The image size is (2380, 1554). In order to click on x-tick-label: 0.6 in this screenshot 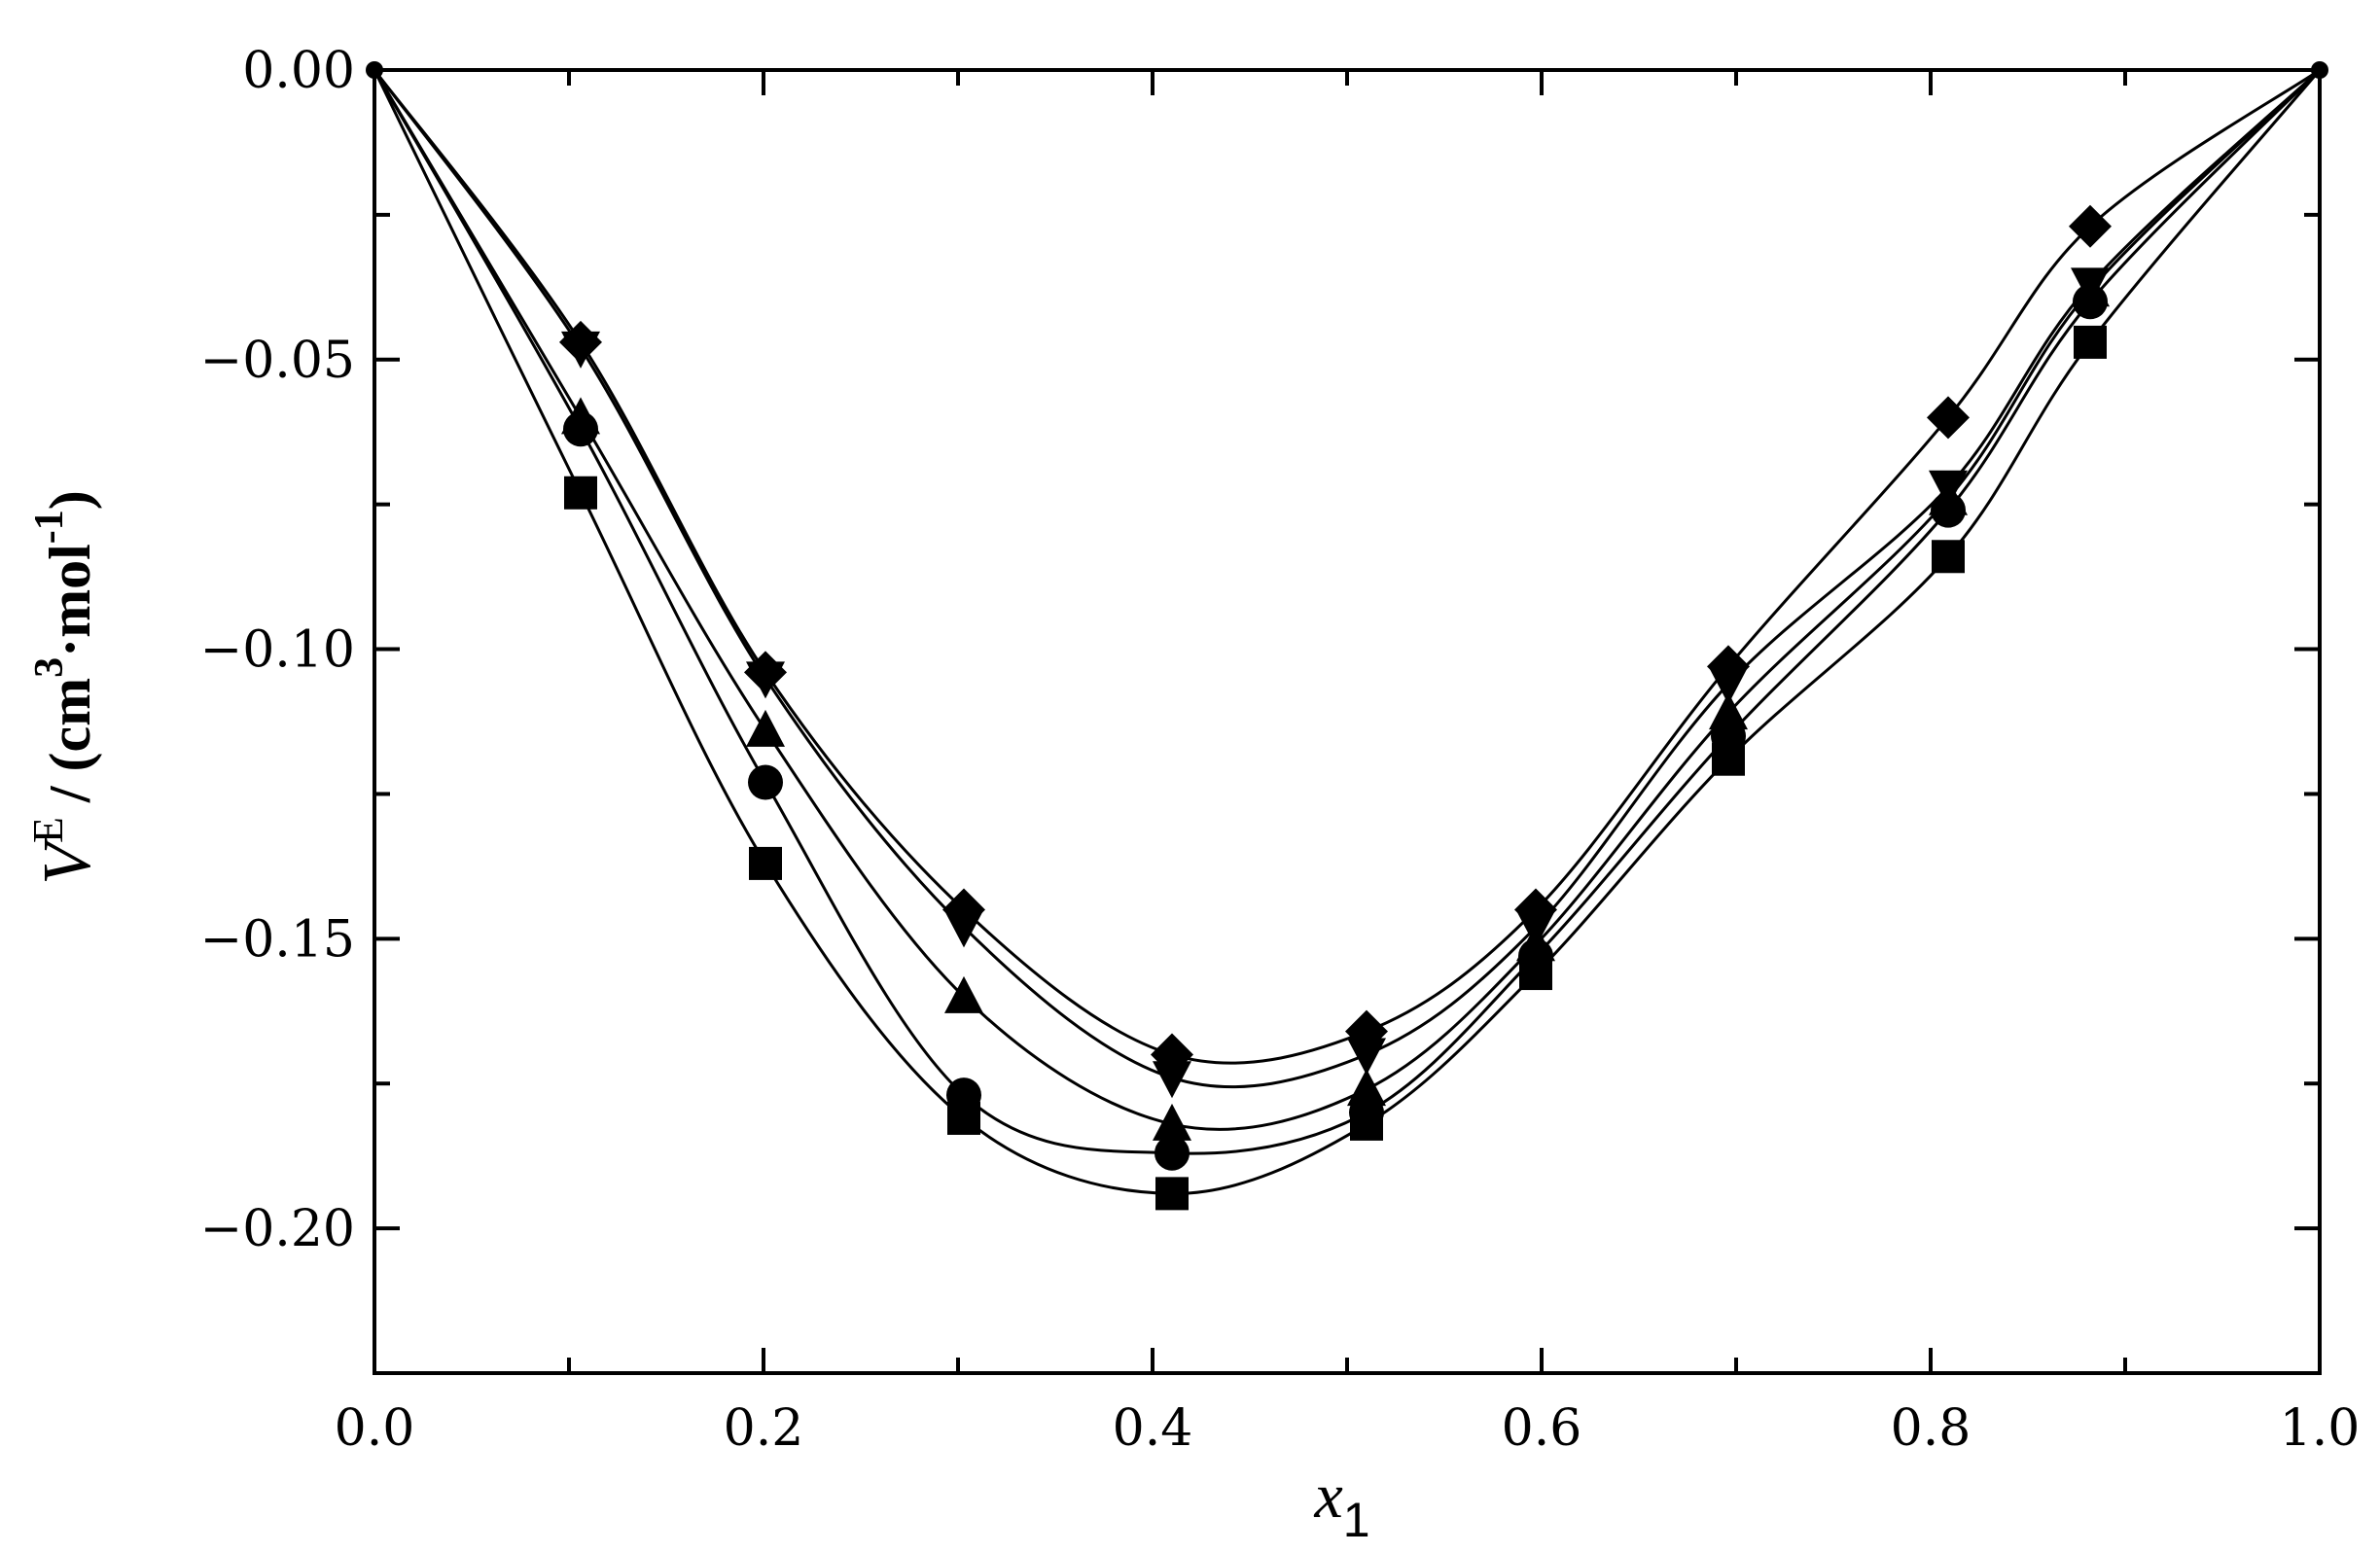, I will do `click(1542, 1428)`.